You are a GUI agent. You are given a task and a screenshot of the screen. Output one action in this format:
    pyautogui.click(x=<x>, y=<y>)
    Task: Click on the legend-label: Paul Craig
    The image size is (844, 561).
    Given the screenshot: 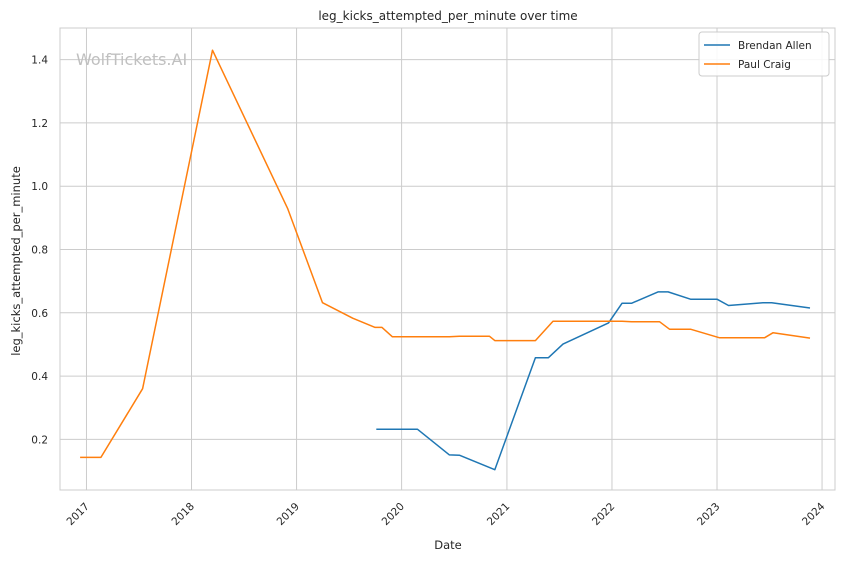 What is the action you would take?
    pyautogui.click(x=764, y=65)
    